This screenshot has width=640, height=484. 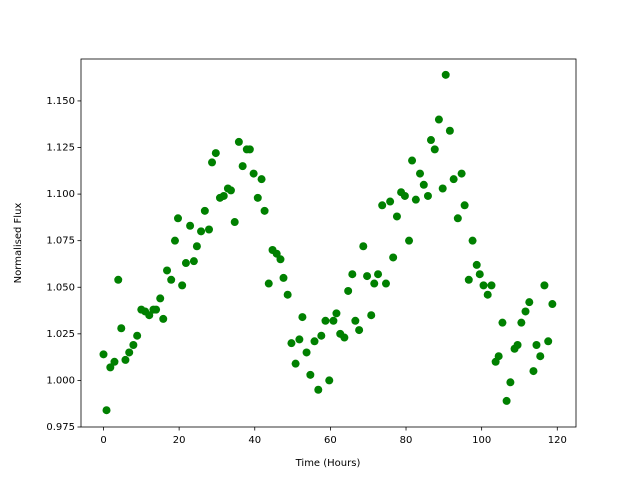 What do you see at coordinates (557, 440) in the screenshot?
I see `x-tick-label: 120` at bounding box center [557, 440].